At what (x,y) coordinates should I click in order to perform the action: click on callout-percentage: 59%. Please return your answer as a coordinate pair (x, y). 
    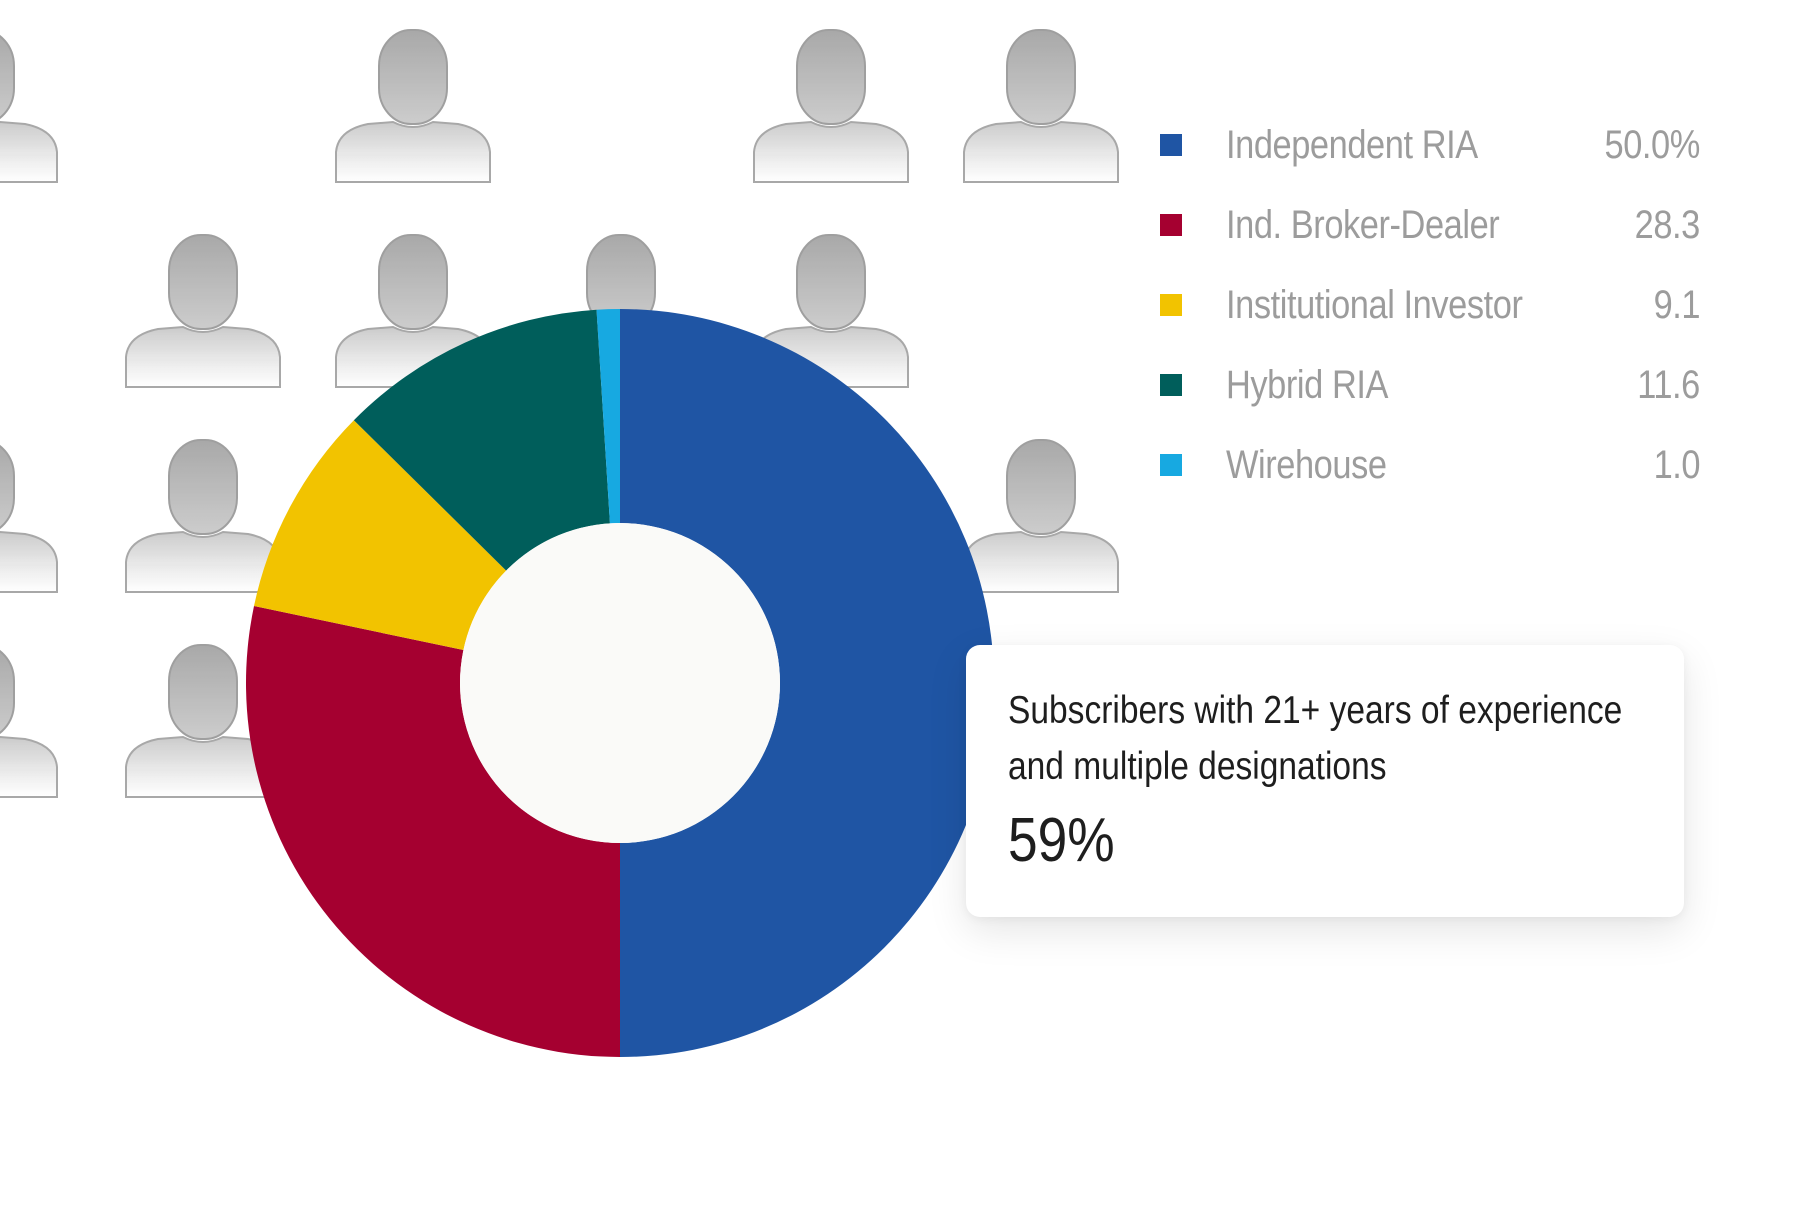
    Looking at the image, I should click on (1061, 840).